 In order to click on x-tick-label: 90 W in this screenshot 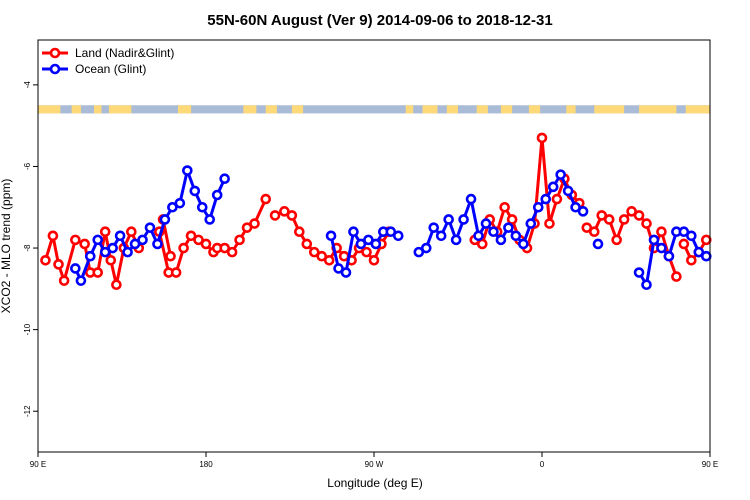, I will do `click(374, 464)`.